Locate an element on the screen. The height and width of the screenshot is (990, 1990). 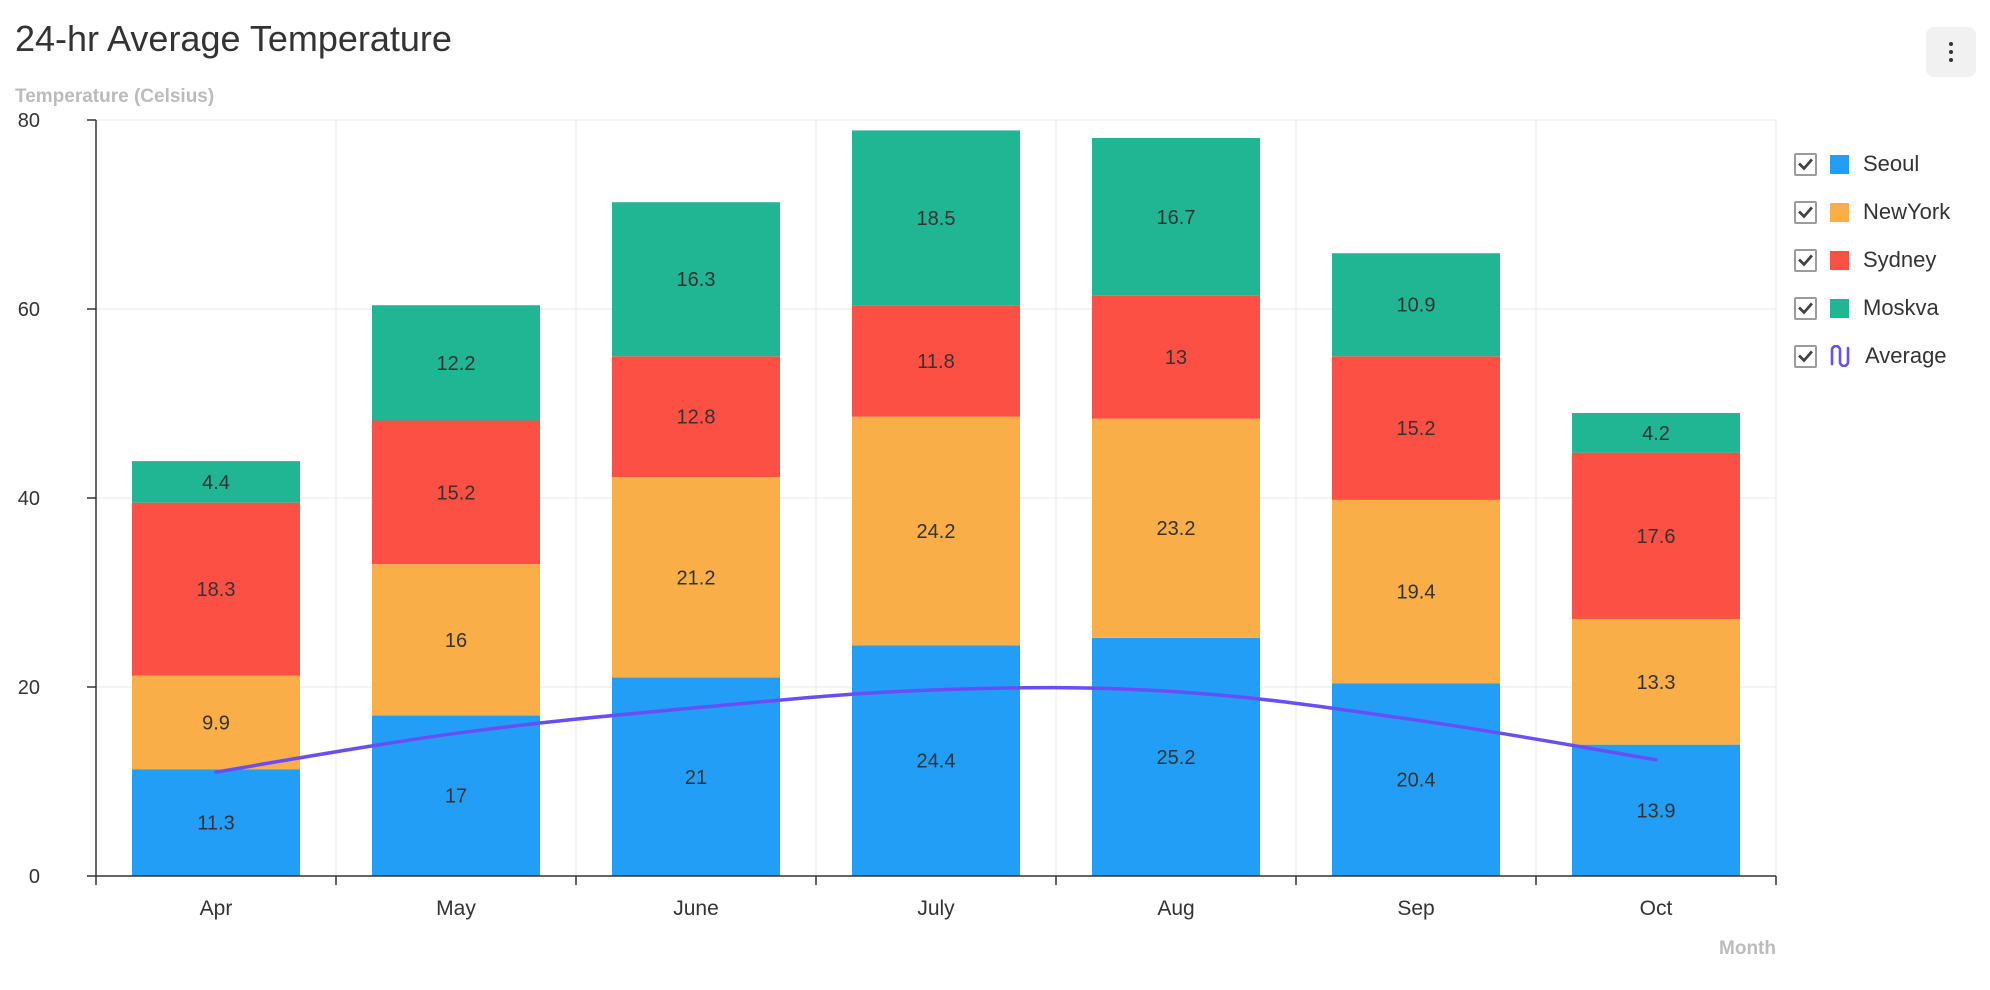
data-label: 25.2 is located at coordinates (1176, 758).